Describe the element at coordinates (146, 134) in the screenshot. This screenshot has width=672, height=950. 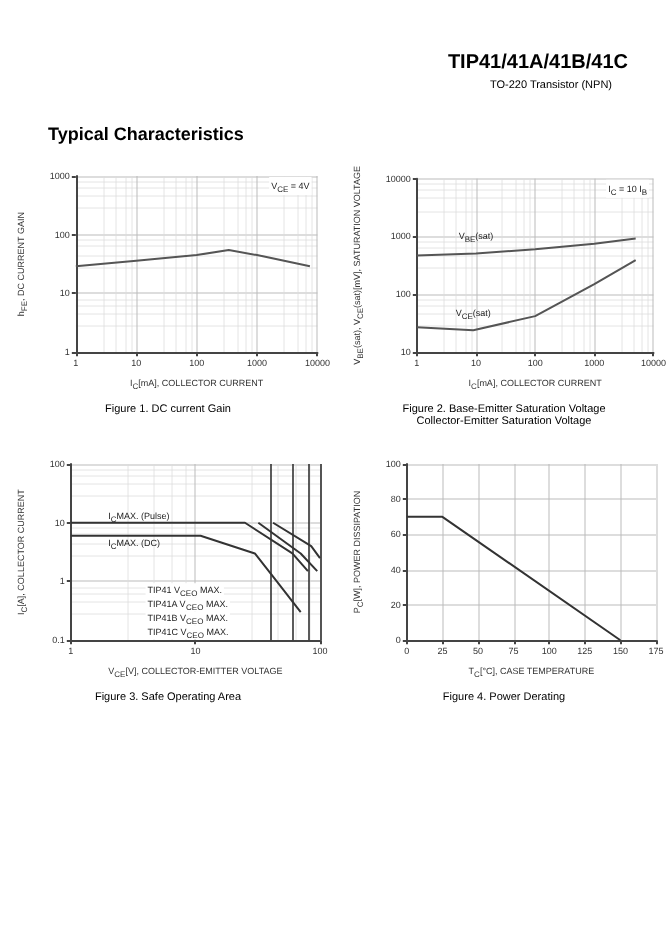
I see `text: Typical Characteristics` at that location.